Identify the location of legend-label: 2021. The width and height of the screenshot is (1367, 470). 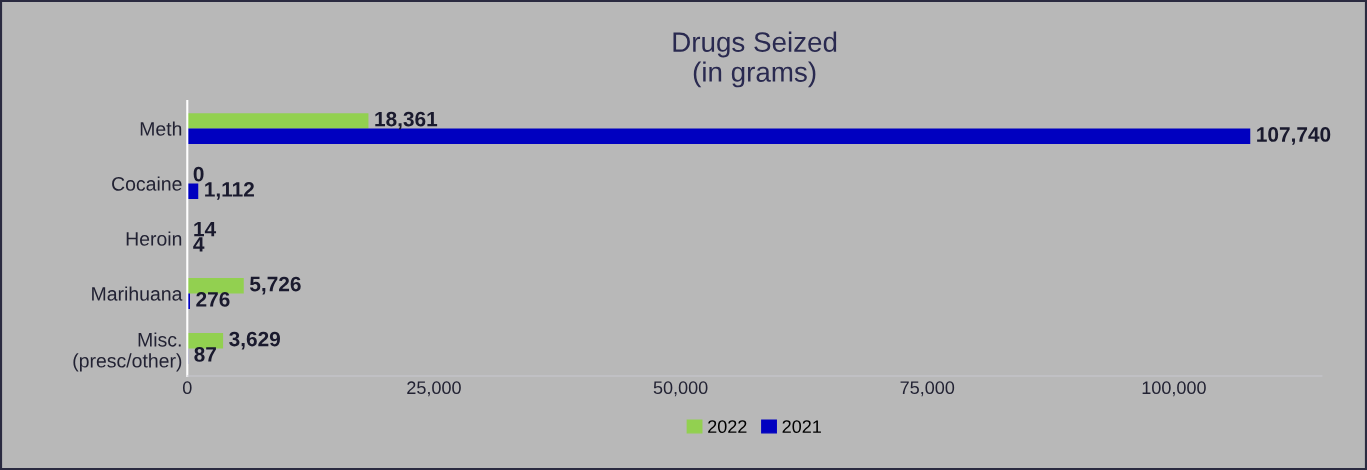
(801, 427).